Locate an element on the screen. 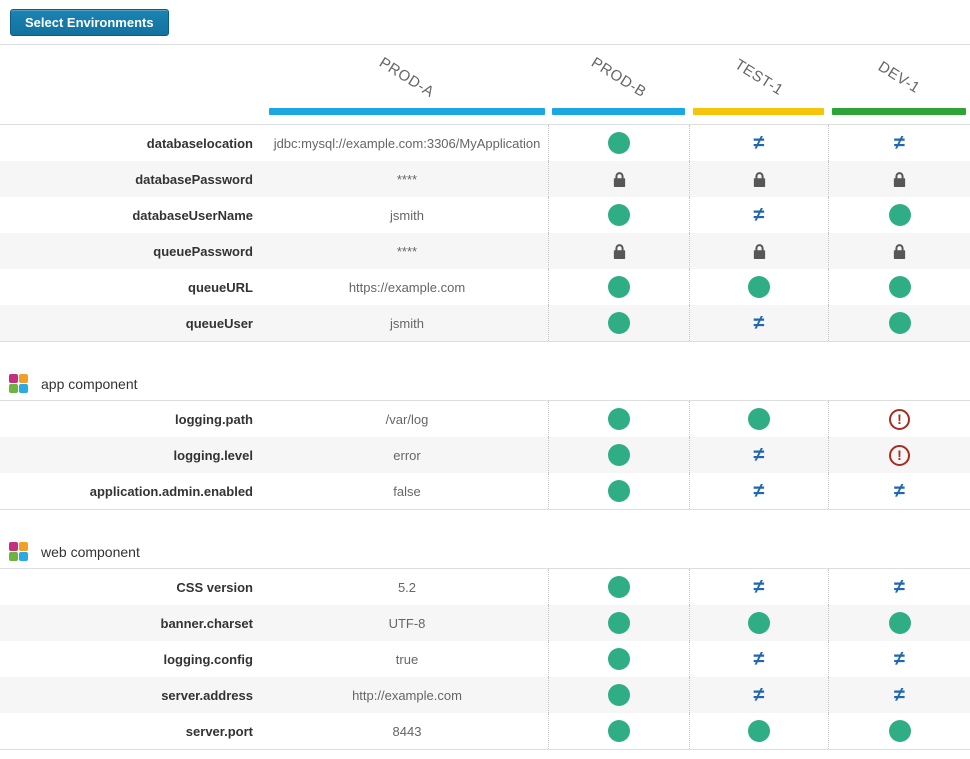 This screenshot has height=759, width=970. property-name: queuePassword is located at coordinates (203, 251).